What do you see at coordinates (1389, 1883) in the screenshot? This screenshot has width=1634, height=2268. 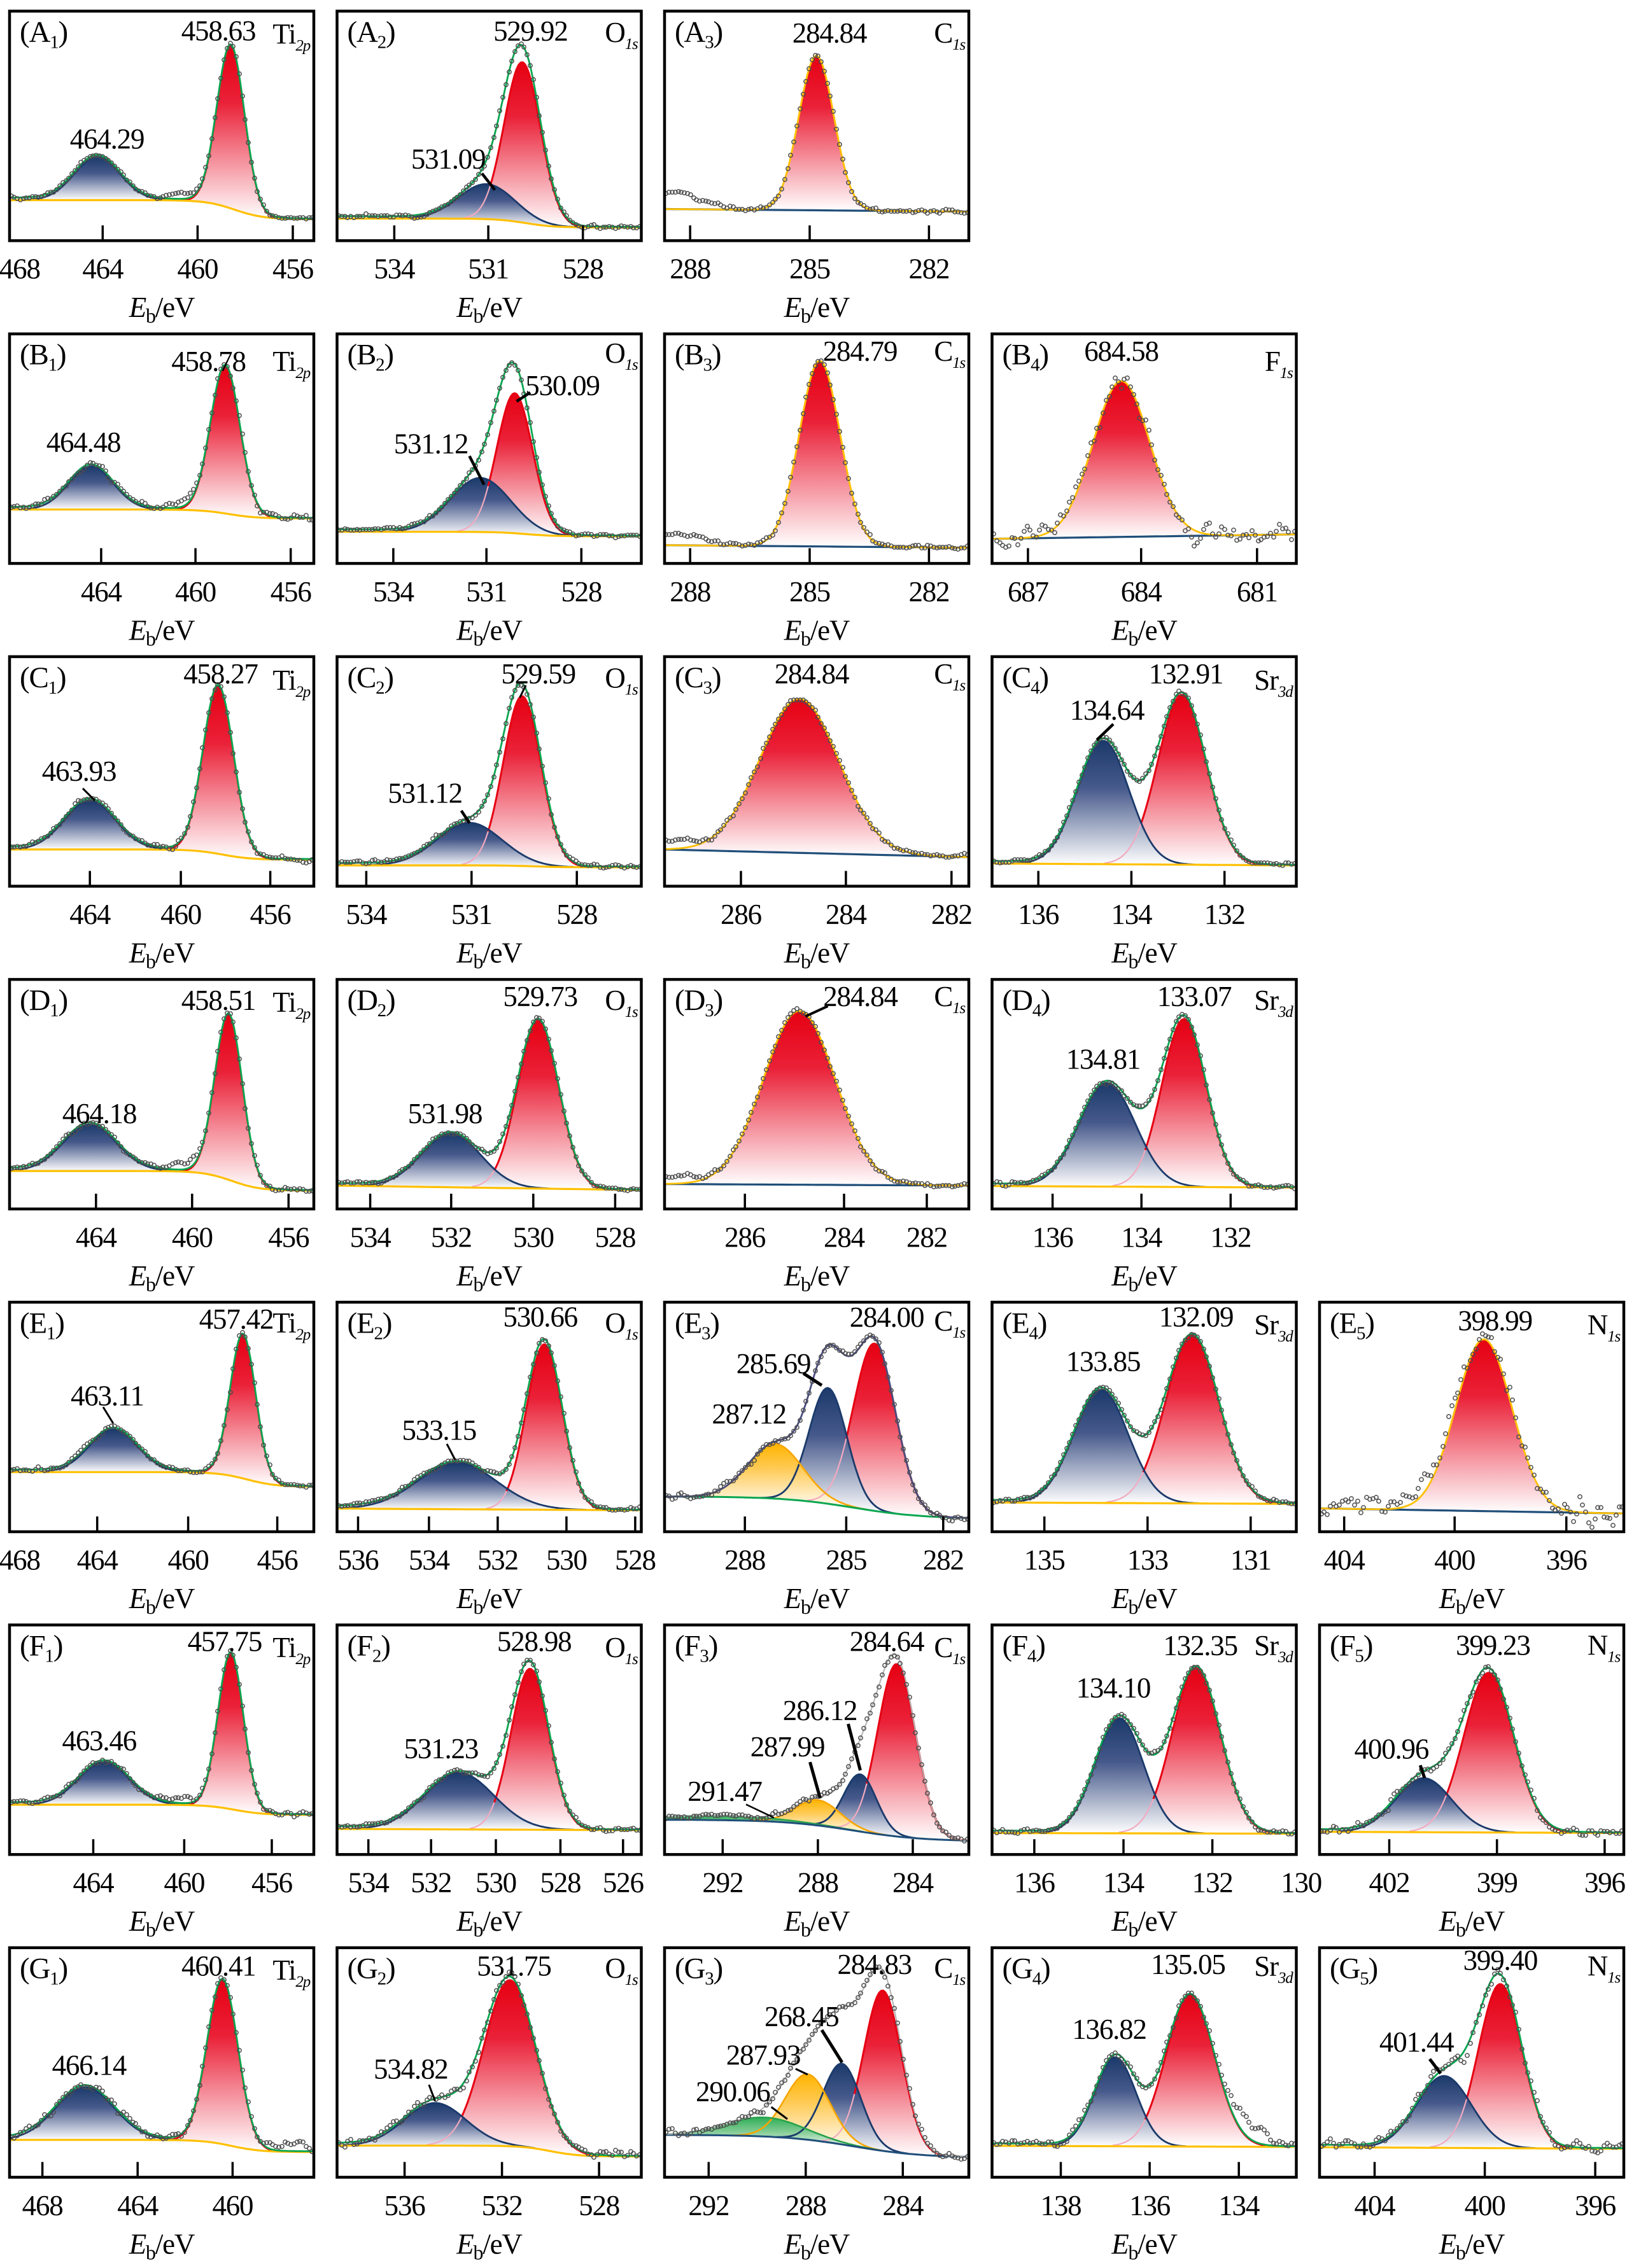 I see `svg-text: 402` at bounding box center [1389, 1883].